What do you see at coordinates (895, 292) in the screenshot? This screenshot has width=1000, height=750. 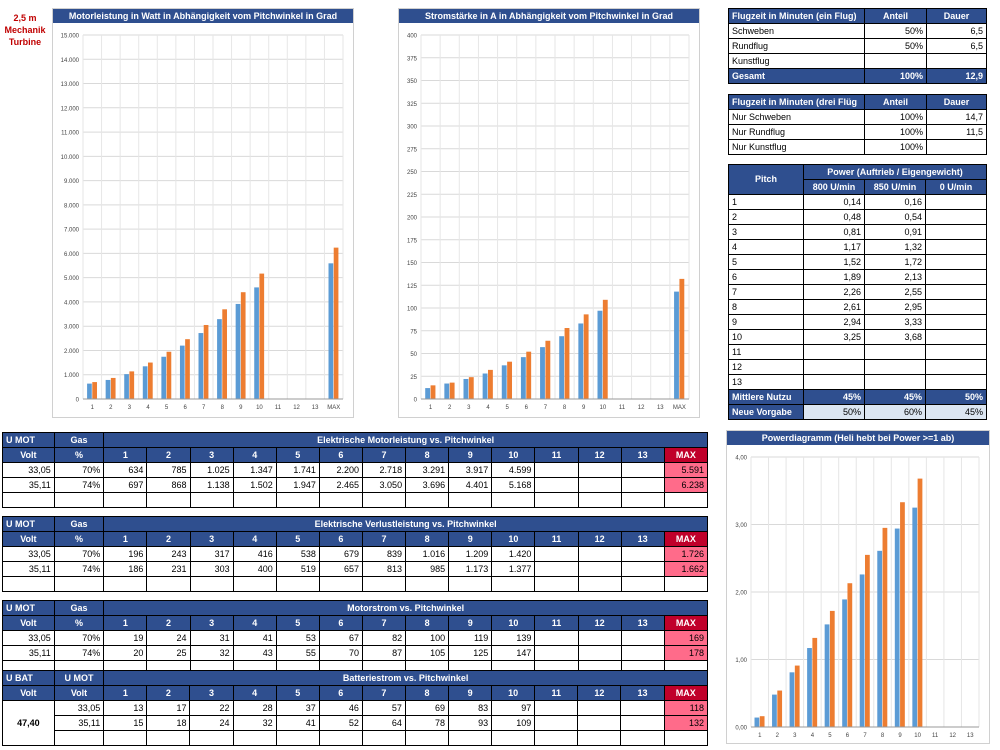 I see `table-cell: 2,55` at bounding box center [895, 292].